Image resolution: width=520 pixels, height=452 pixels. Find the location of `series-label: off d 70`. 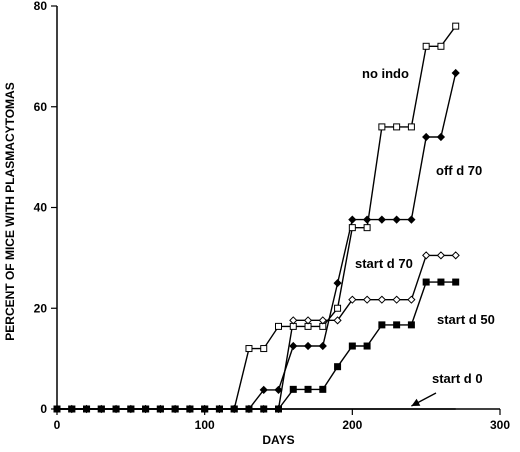

series-label: off d 70 is located at coordinates (459, 170).